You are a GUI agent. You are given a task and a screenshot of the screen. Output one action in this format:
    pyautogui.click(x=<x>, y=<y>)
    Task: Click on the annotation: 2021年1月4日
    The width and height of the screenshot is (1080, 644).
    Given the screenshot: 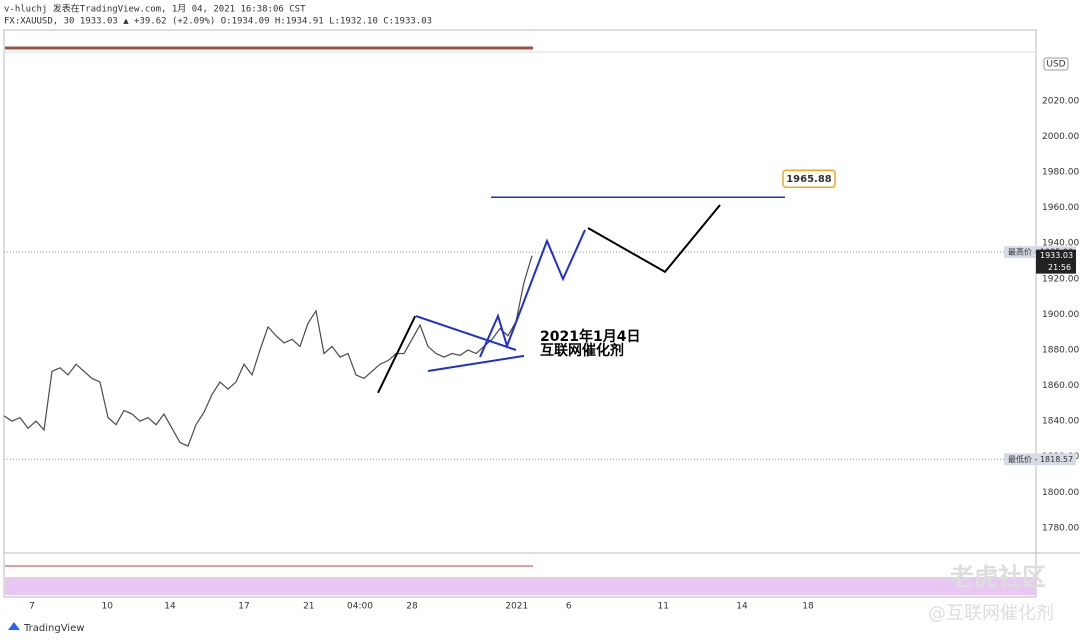 What is the action you would take?
    pyautogui.click(x=590, y=336)
    